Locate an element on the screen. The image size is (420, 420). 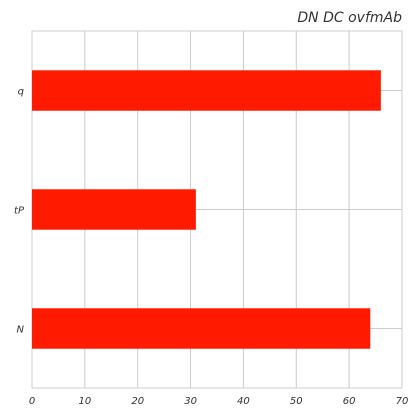
x-tick-label: 50 is located at coordinates (296, 401).